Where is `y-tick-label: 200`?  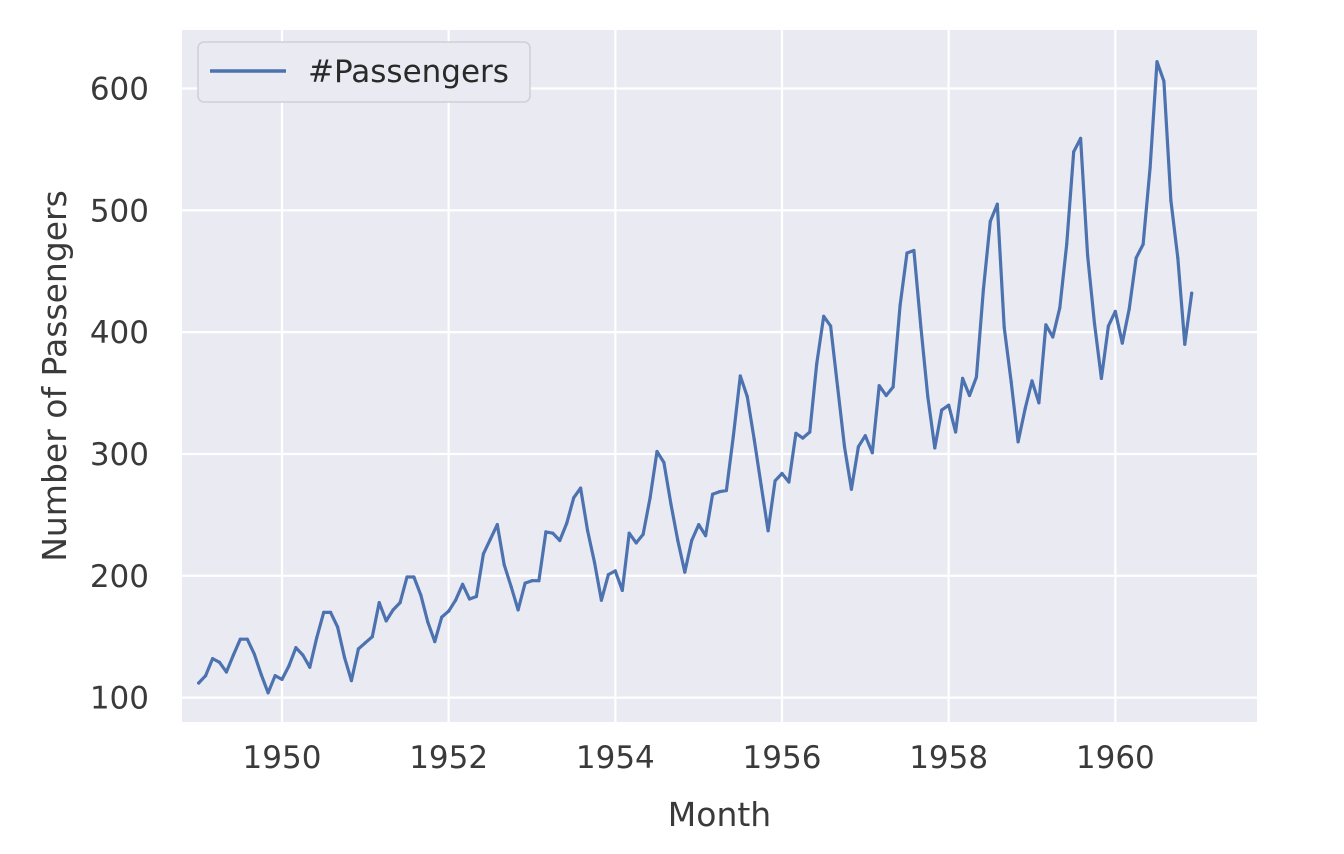 y-tick-label: 200 is located at coordinates (119, 577).